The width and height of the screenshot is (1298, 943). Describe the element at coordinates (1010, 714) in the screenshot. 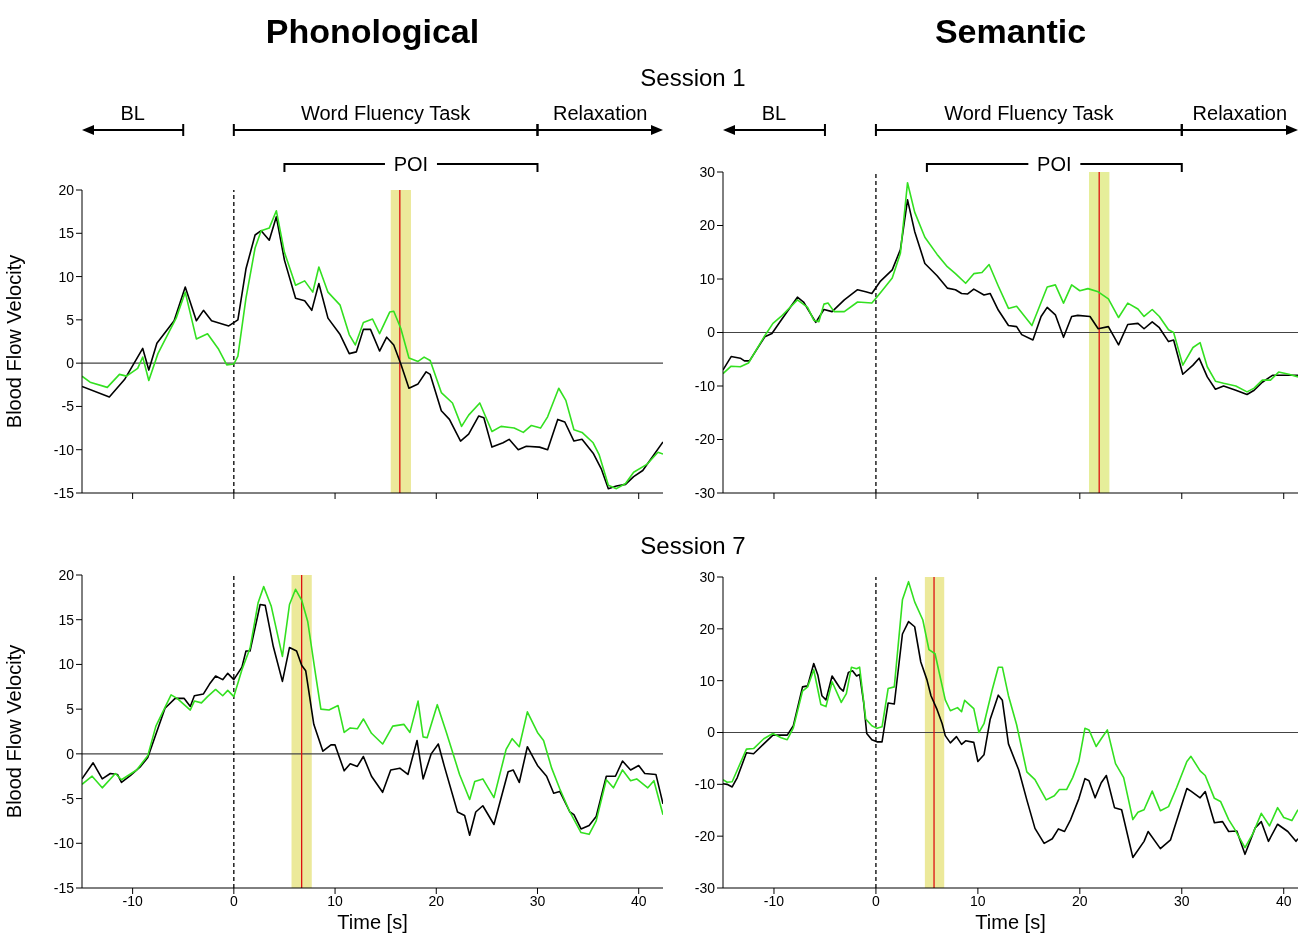

I see `line-series` at that location.